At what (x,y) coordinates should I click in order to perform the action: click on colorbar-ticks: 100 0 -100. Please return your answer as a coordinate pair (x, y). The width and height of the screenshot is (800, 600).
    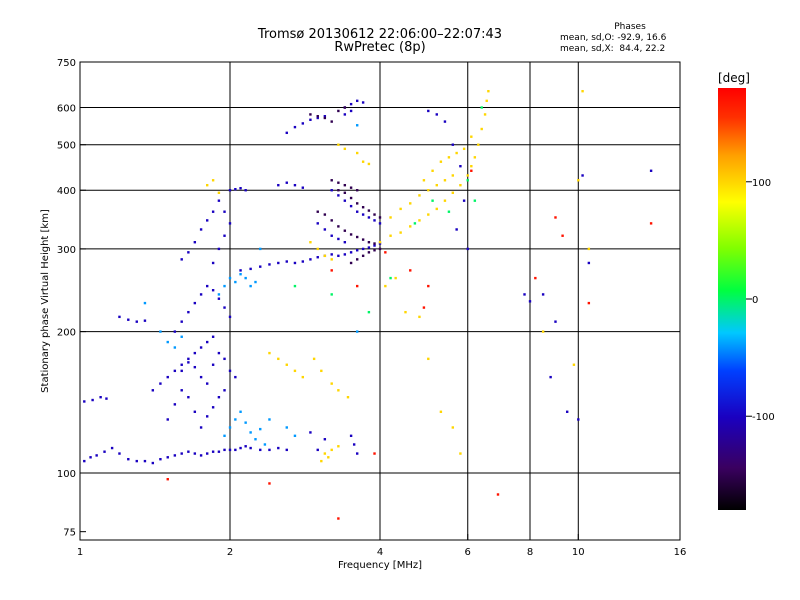
    Looking at the image, I should click on (760, 300).